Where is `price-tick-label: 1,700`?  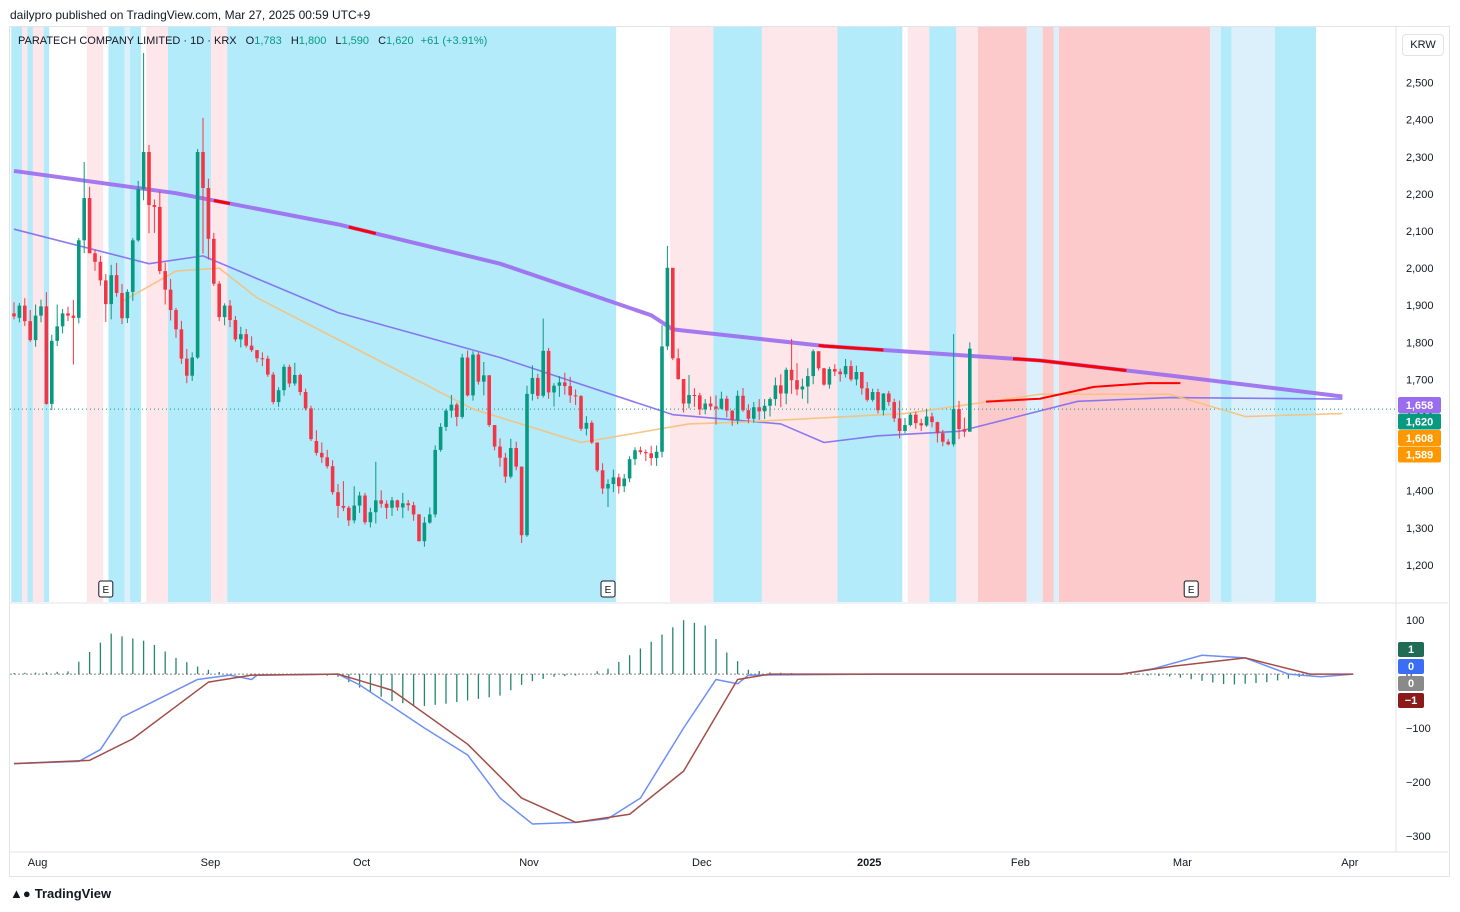 price-tick-label: 1,700 is located at coordinates (1420, 380).